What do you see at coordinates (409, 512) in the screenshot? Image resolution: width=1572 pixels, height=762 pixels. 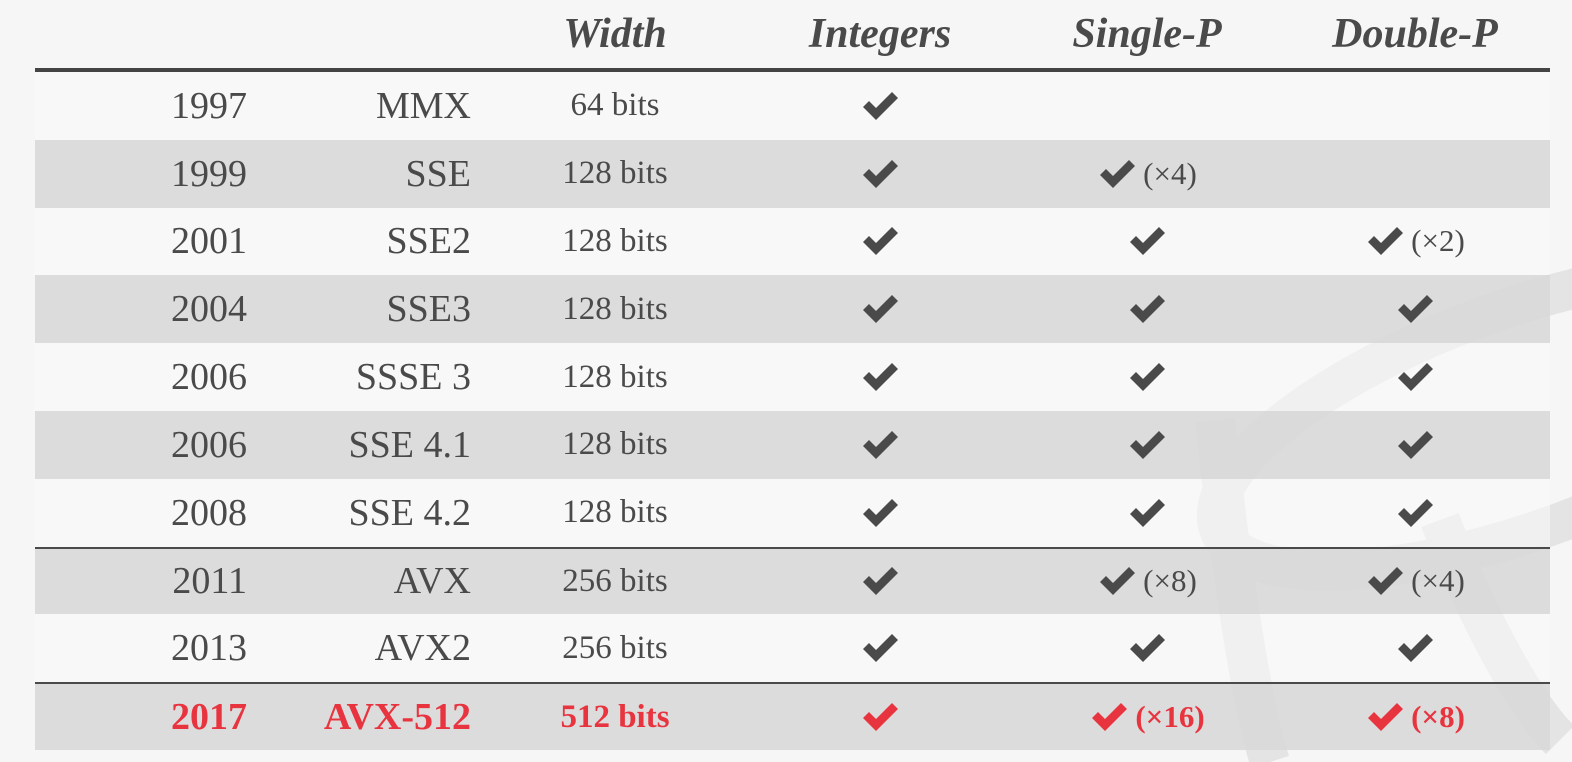 I see `row-extension-name: SSE 4.2` at bounding box center [409, 512].